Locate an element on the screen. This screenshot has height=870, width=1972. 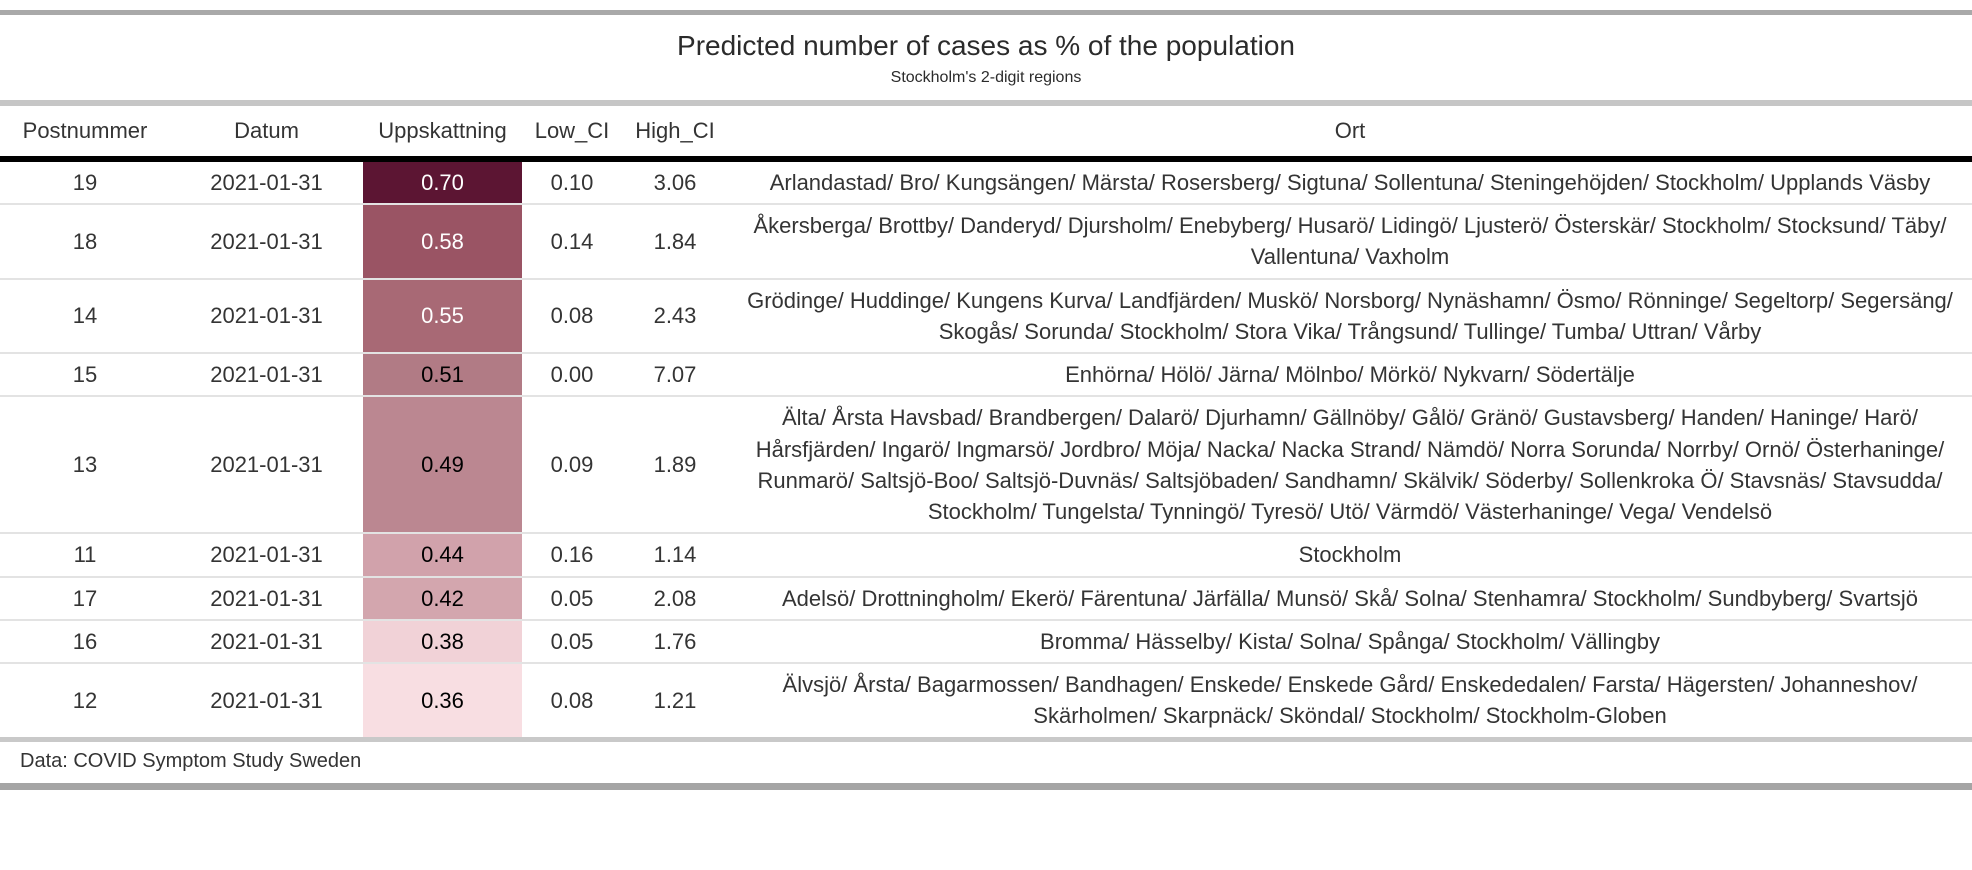
high-ci-cell: 1.84 is located at coordinates (675, 241).